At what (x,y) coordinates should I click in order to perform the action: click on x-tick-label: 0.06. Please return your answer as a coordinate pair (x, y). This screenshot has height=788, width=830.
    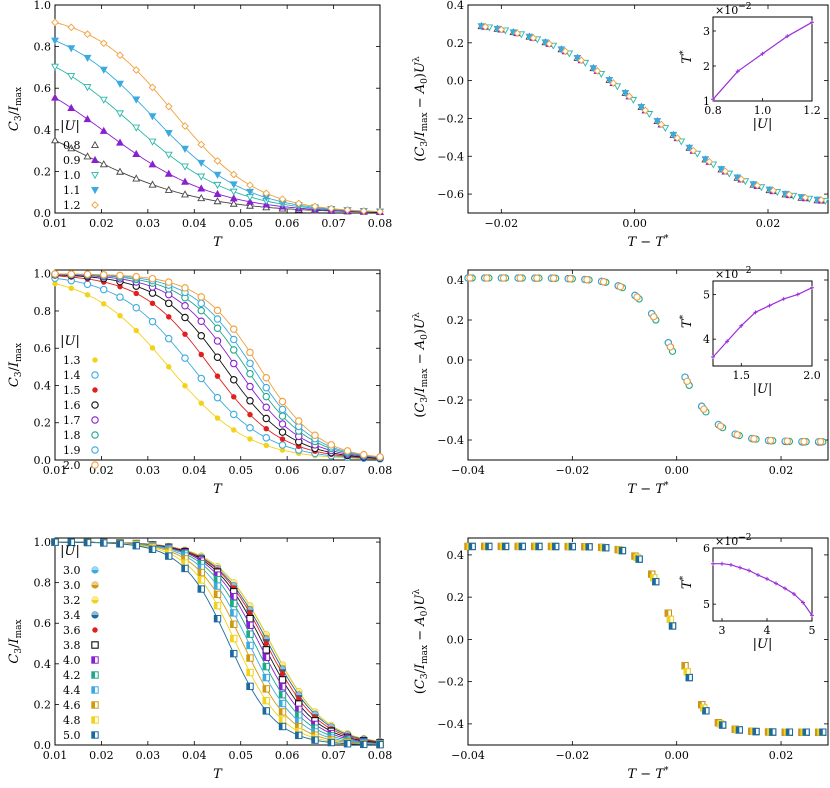
    Looking at the image, I should click on (287, 755).